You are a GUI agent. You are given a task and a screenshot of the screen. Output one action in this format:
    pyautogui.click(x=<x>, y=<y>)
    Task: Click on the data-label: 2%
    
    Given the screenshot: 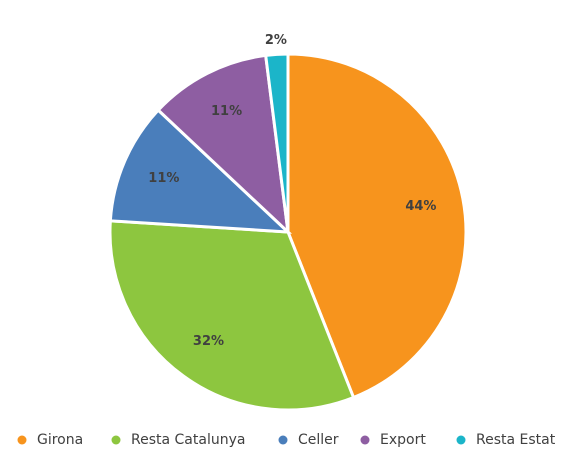 What is the action you would take?
    pyautogui.click(x=276, y=40)
    